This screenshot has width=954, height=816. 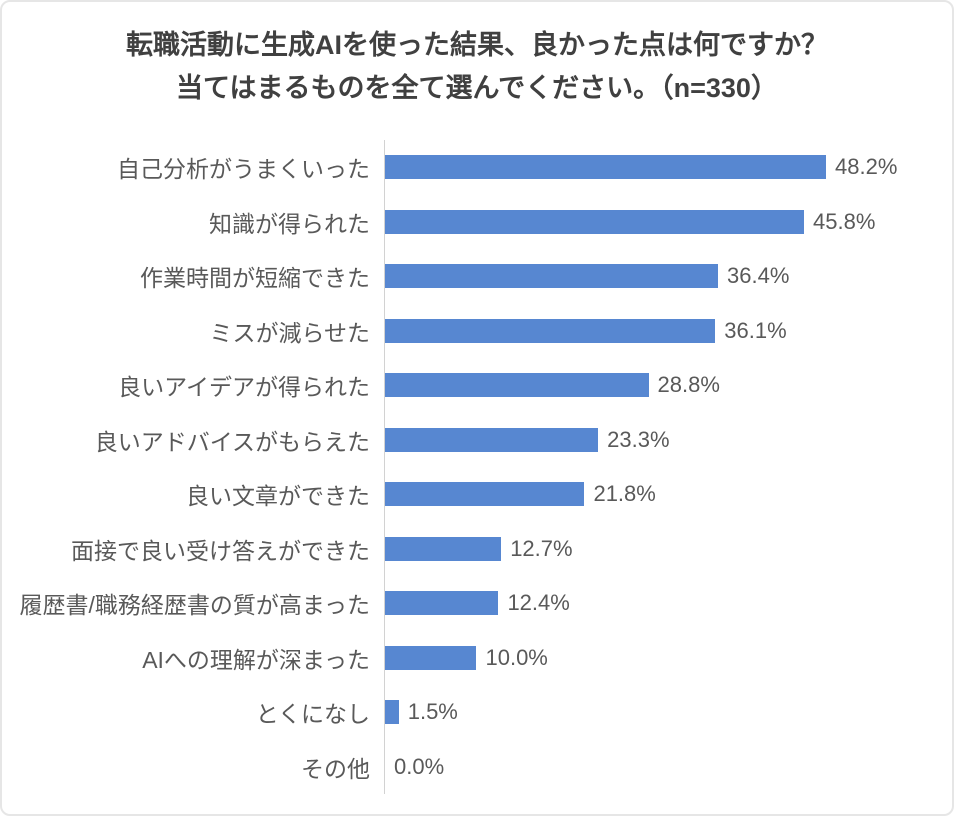 I want to click on value-label: 21.8%, so click(x=624, y=494).